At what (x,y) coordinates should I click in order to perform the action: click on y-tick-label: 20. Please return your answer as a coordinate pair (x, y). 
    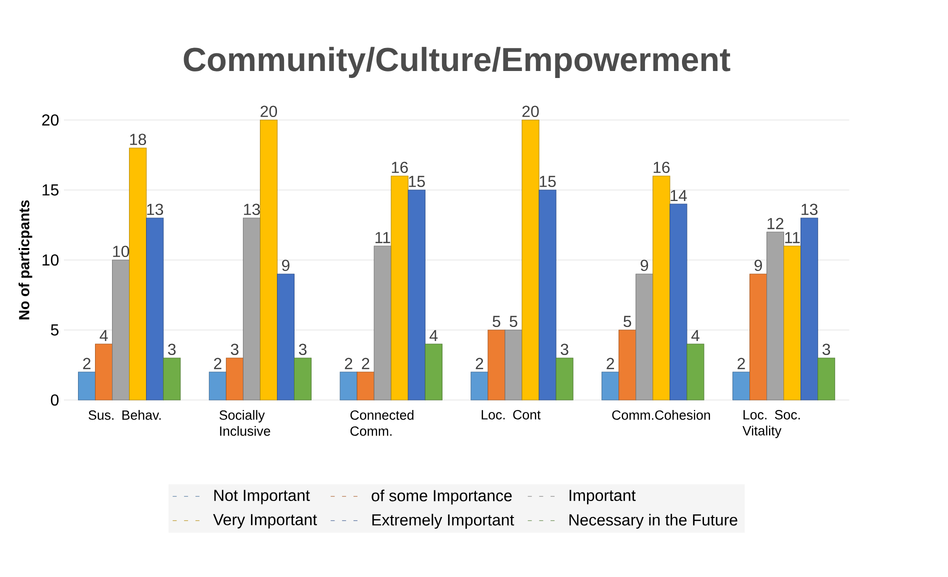
    Looking at the image, I should click on (50, 120).